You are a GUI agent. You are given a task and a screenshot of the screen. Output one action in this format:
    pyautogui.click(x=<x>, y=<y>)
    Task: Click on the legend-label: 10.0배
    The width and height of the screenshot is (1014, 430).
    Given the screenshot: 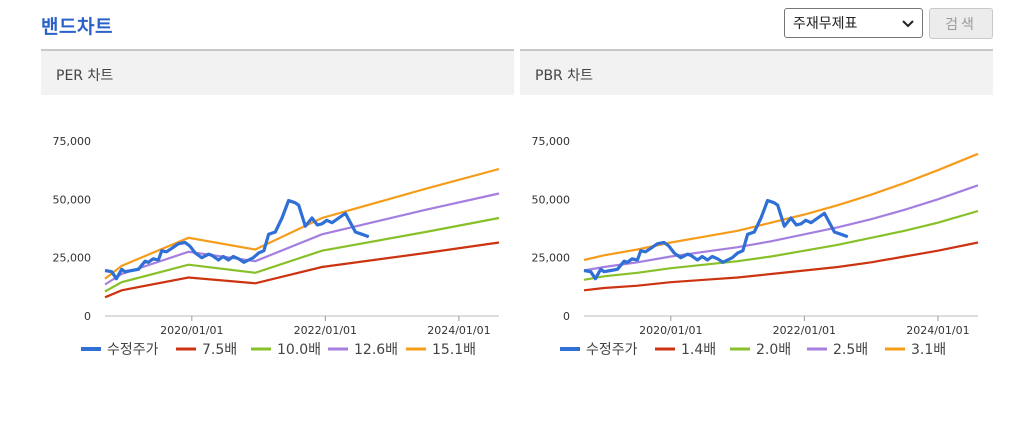 What is the action you would take?
    pyautogui.click(x=299, y=350)
    